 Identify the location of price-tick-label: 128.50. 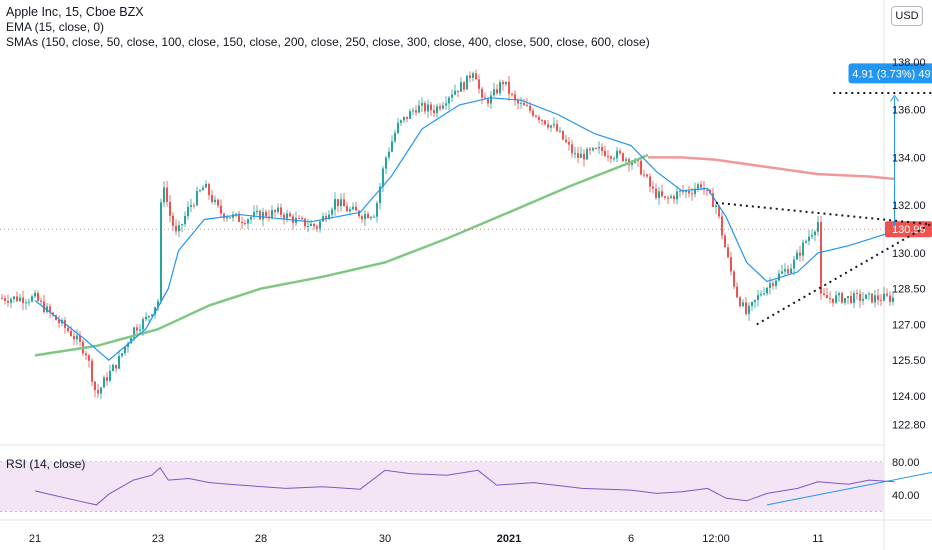
(909, 290).